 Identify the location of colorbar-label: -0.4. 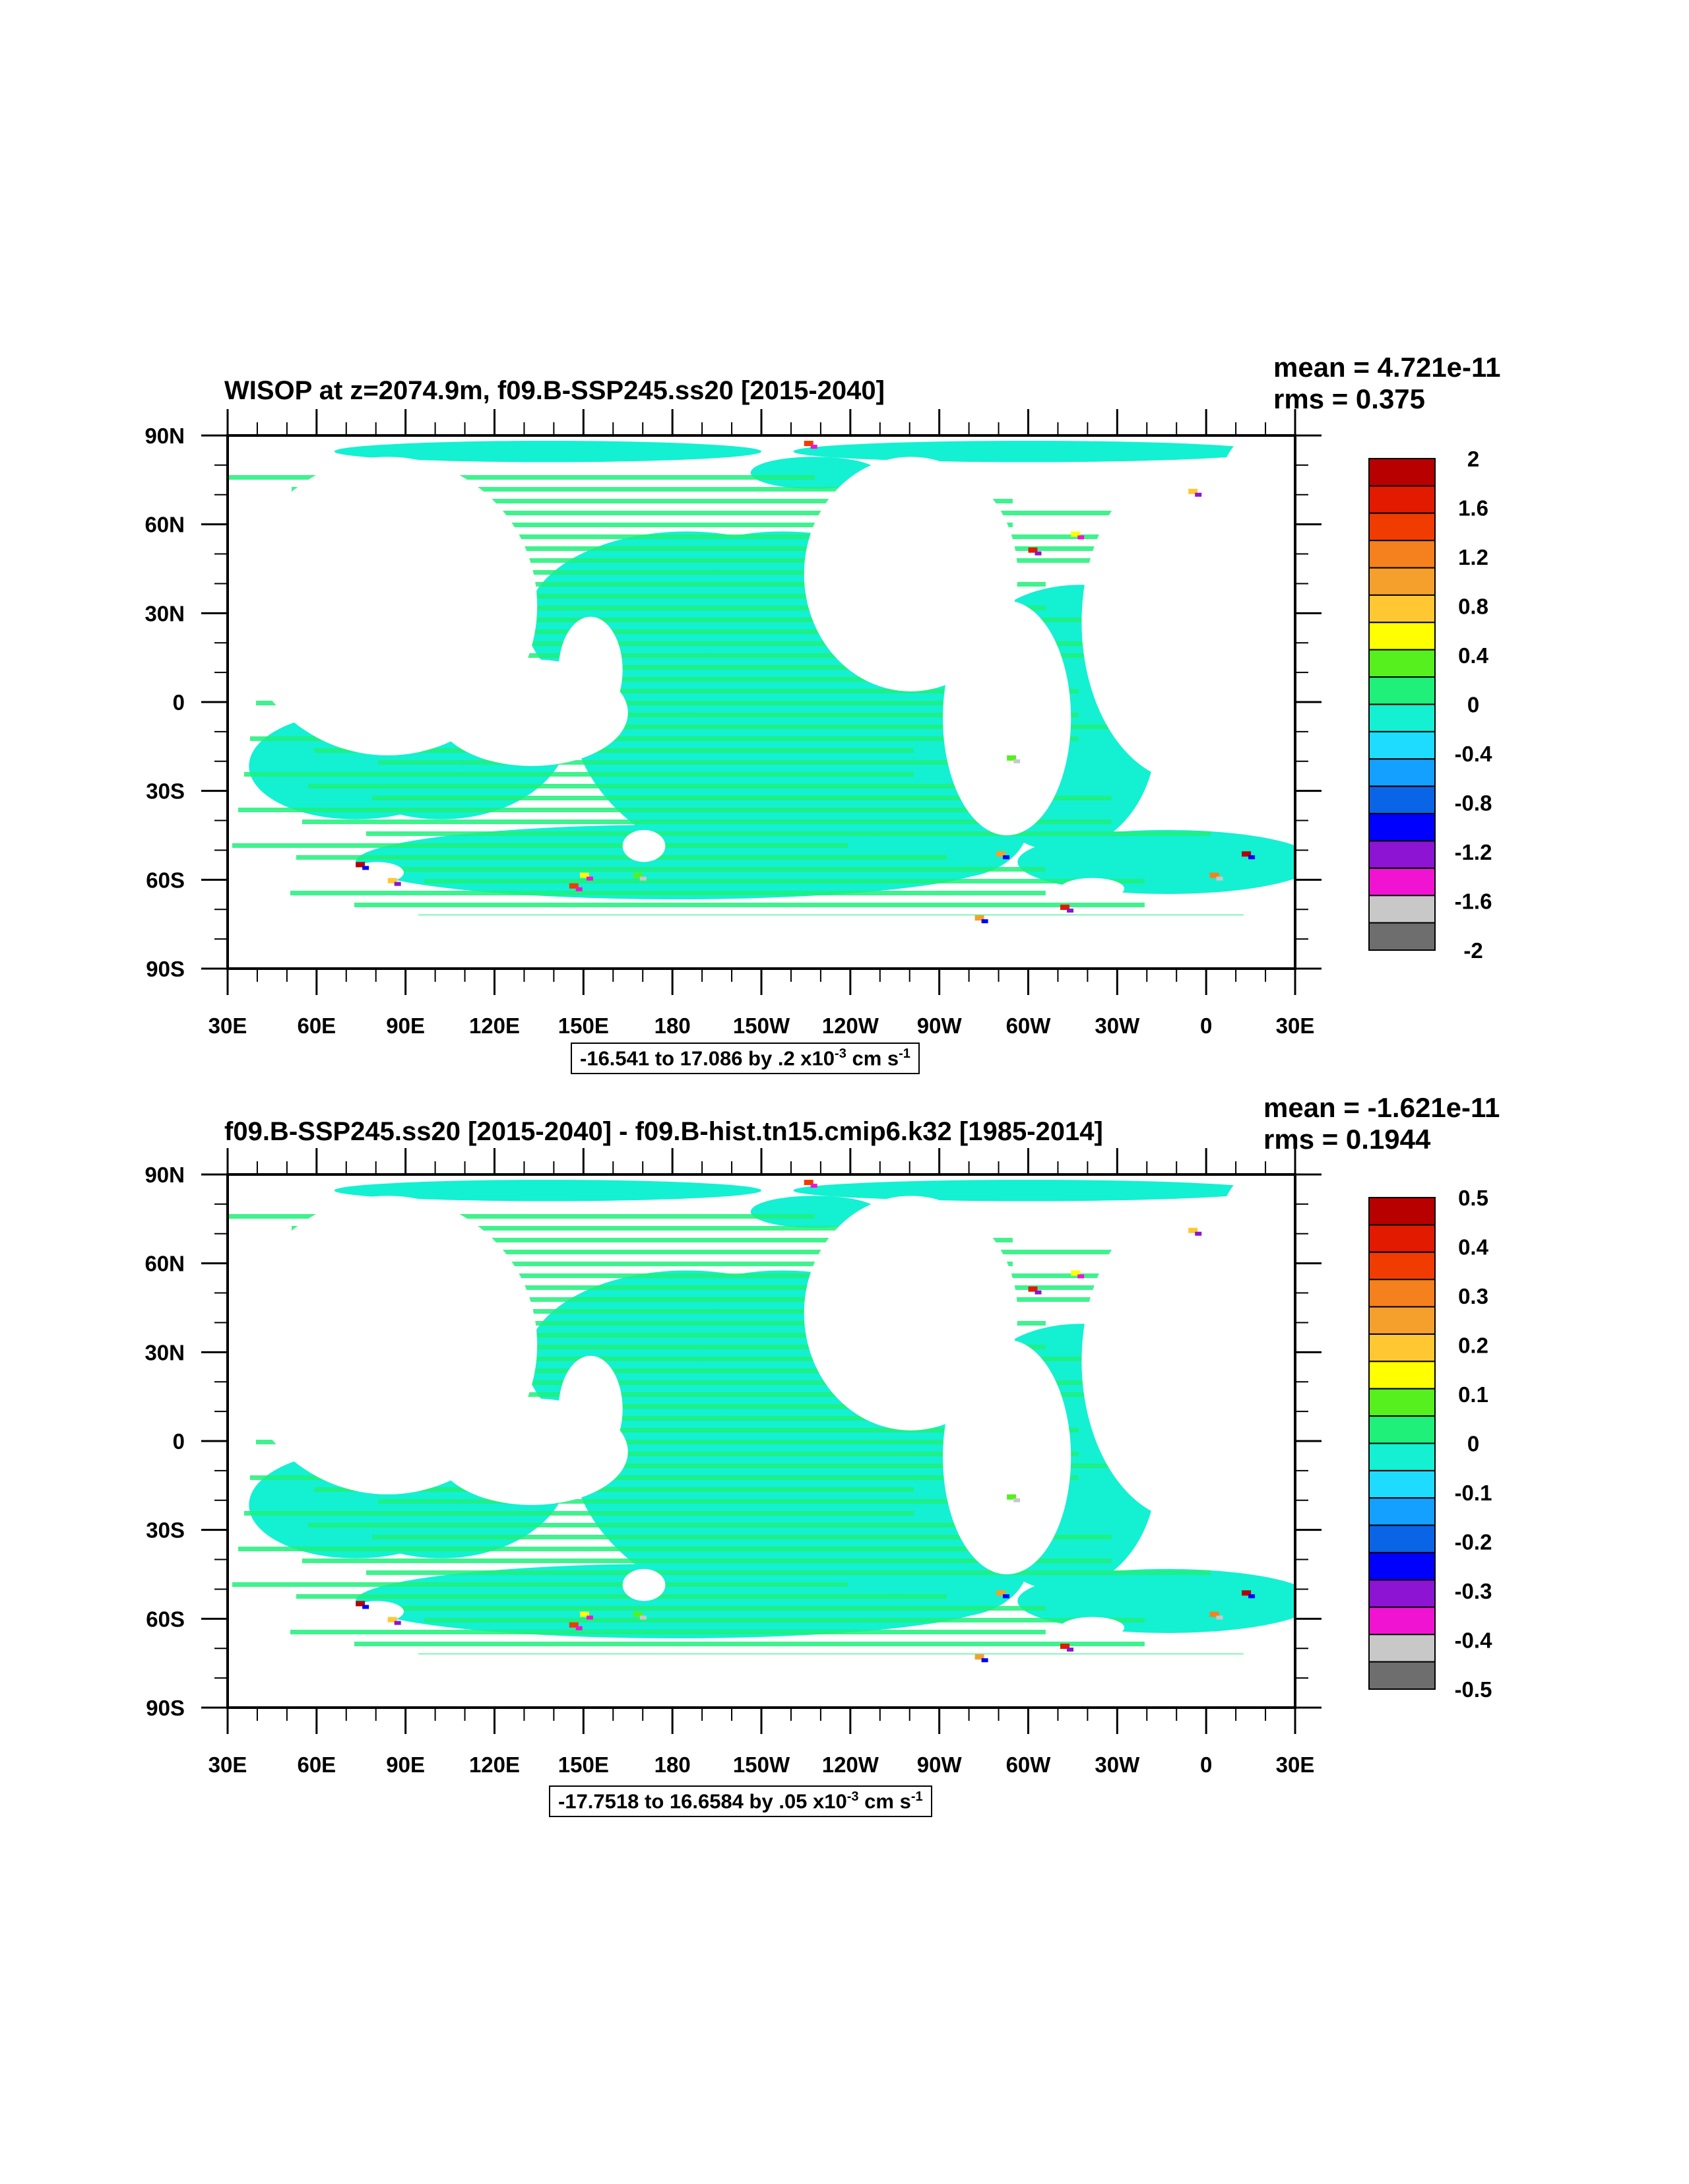
(1474, 754).